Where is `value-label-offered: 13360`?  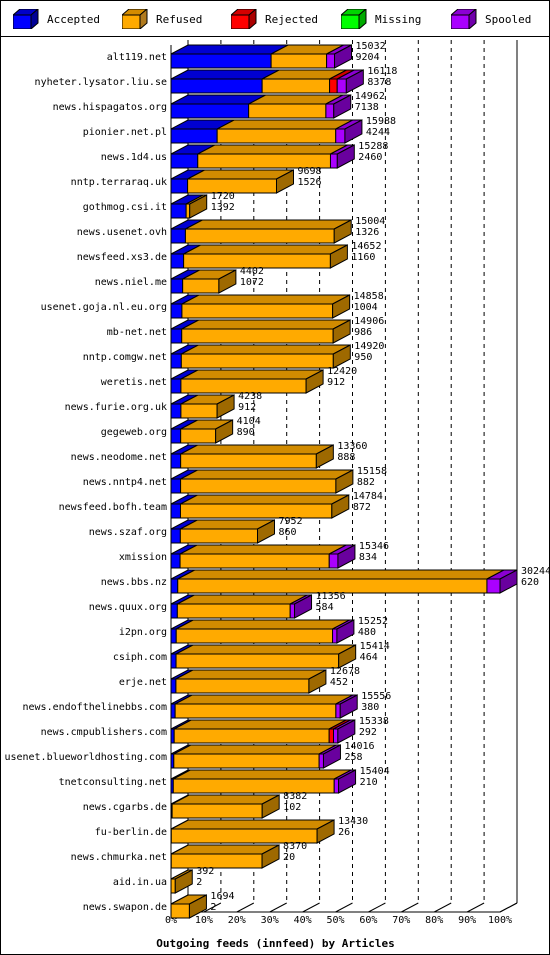 value-label-offered: 13360 is located at coordinates (352, 446).